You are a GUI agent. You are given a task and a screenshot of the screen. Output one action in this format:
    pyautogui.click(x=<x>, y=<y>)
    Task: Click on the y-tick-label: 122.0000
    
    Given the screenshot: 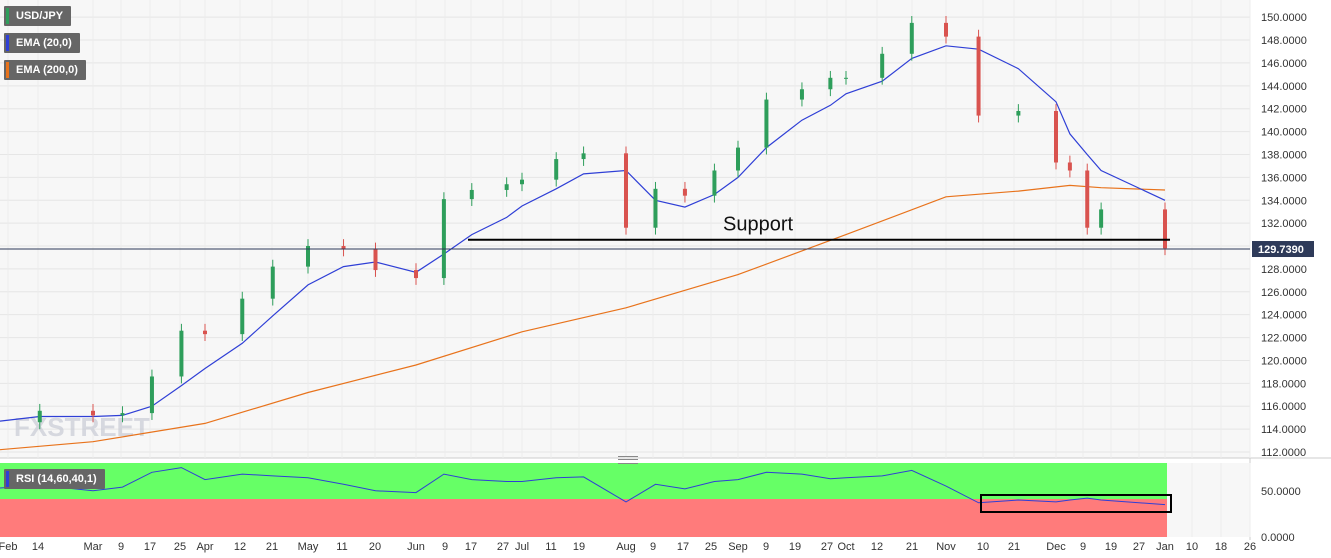 What is the action you would take?
    pyautogui.click(x=1284, y=339)
    